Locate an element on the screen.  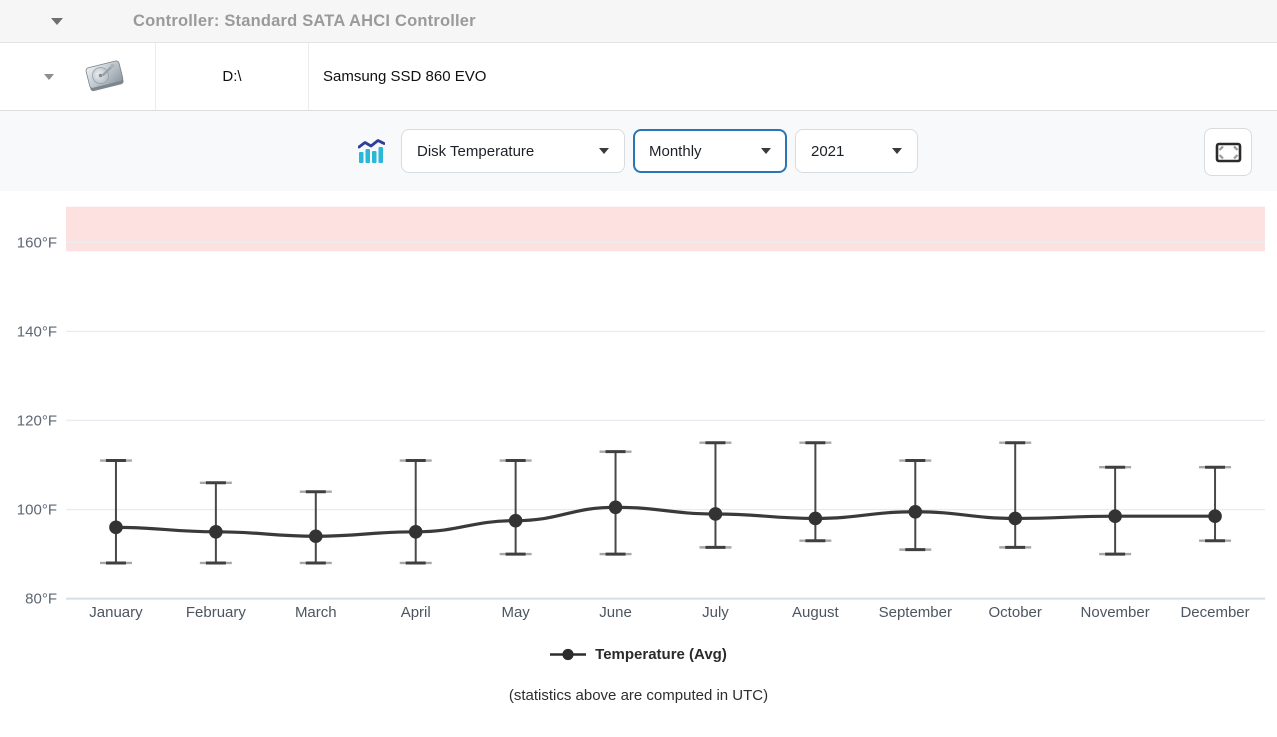
month-label: May is located at coordinates (515, 612).